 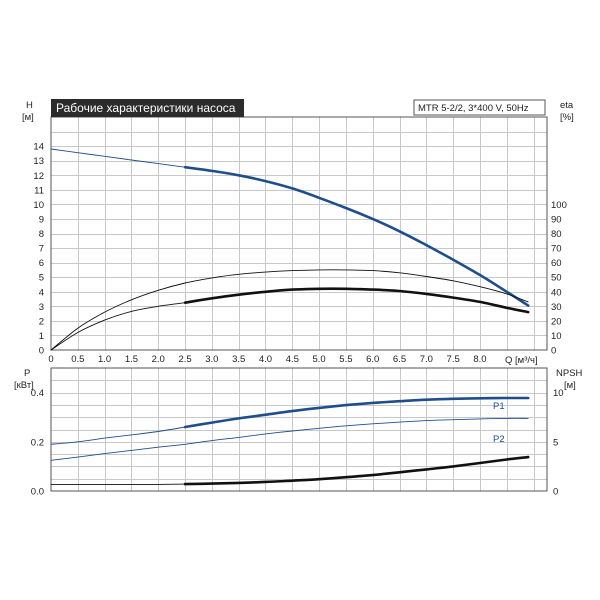 What do you see at coordinates (37, 442) in the screenshot?
I see `y-tick-label: 0.2` at bounding box center [37, 442].